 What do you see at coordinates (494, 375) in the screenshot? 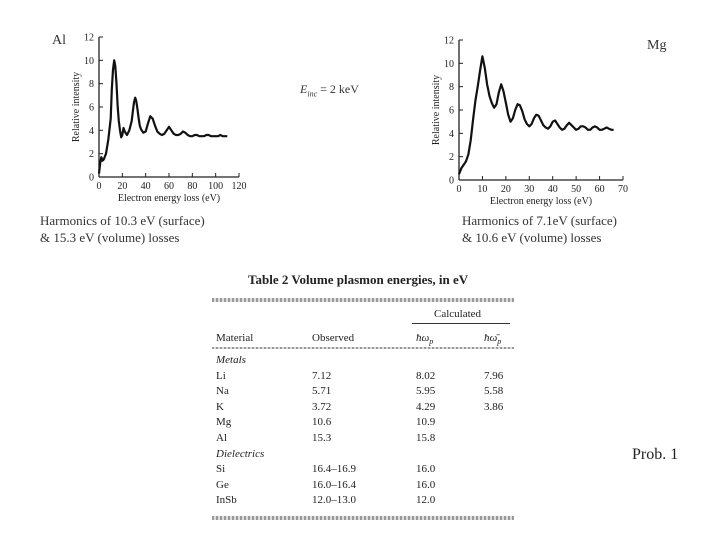
I see `table-cell-calc-2: 7.96` at bounding box center [494, 375].